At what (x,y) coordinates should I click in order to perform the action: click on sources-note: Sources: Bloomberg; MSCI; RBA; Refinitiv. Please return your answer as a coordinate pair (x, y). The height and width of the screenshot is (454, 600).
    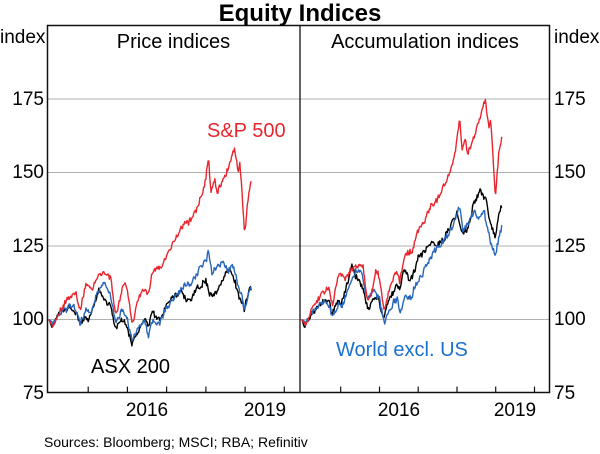
    Looking at the image, I should click on (176, 442).